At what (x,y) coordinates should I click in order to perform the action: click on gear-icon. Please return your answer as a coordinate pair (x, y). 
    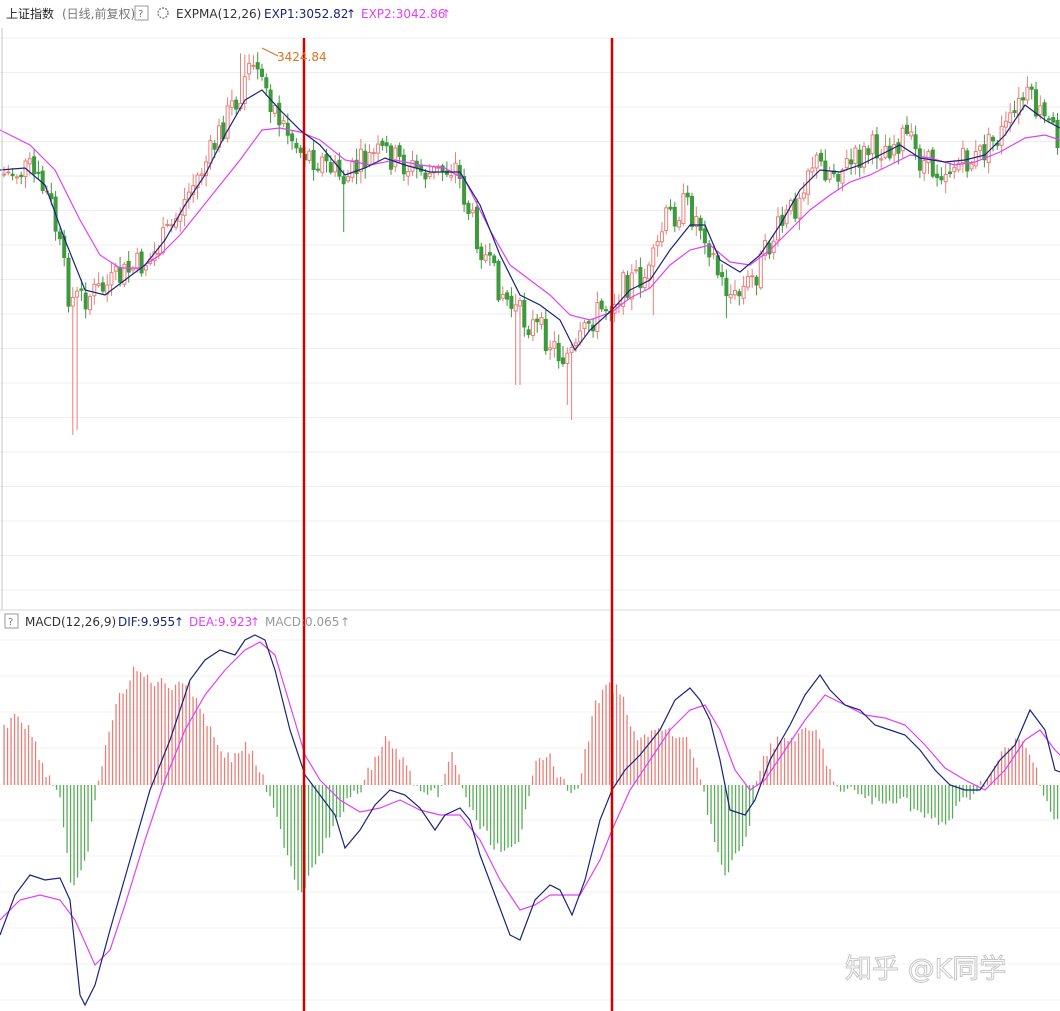
    Looking at the image, I should click on (163, 13).